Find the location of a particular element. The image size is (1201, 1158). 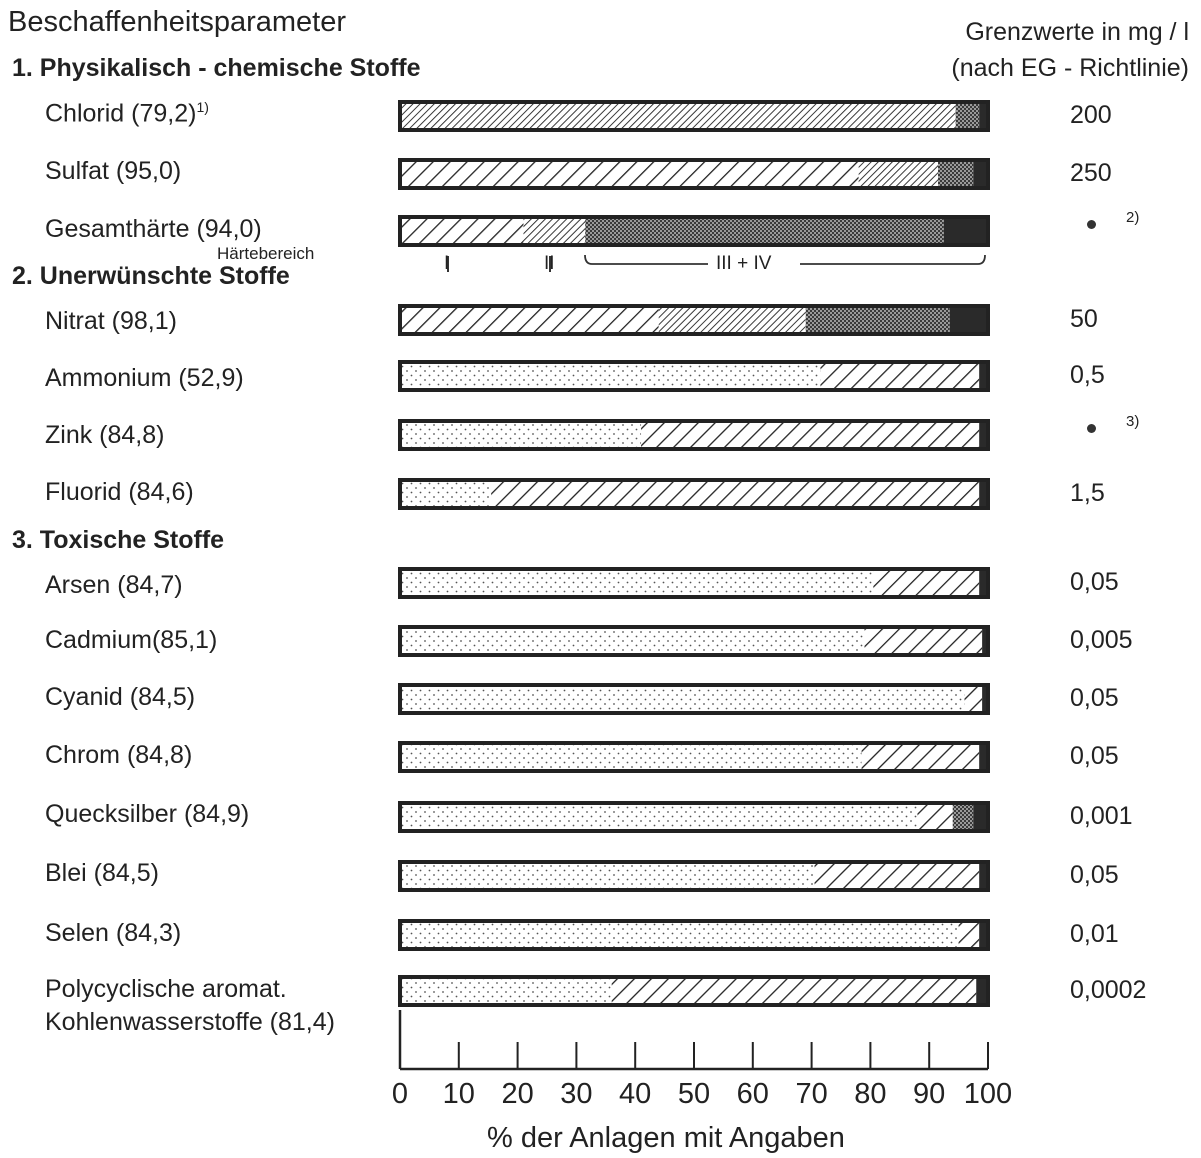

row-label: Fluorid (84,6) is located at coordinates (119, 492).